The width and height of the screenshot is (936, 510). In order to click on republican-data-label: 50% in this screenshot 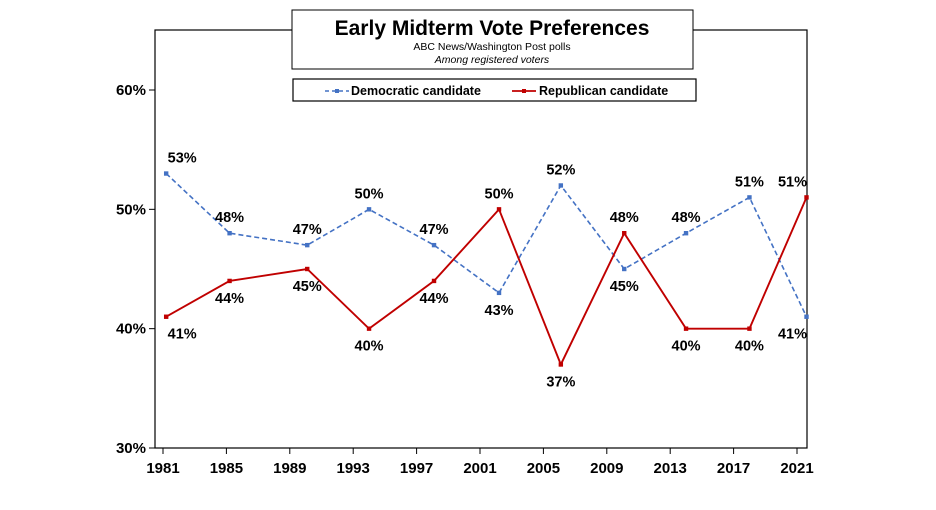, I will do `click(499, 194)`.